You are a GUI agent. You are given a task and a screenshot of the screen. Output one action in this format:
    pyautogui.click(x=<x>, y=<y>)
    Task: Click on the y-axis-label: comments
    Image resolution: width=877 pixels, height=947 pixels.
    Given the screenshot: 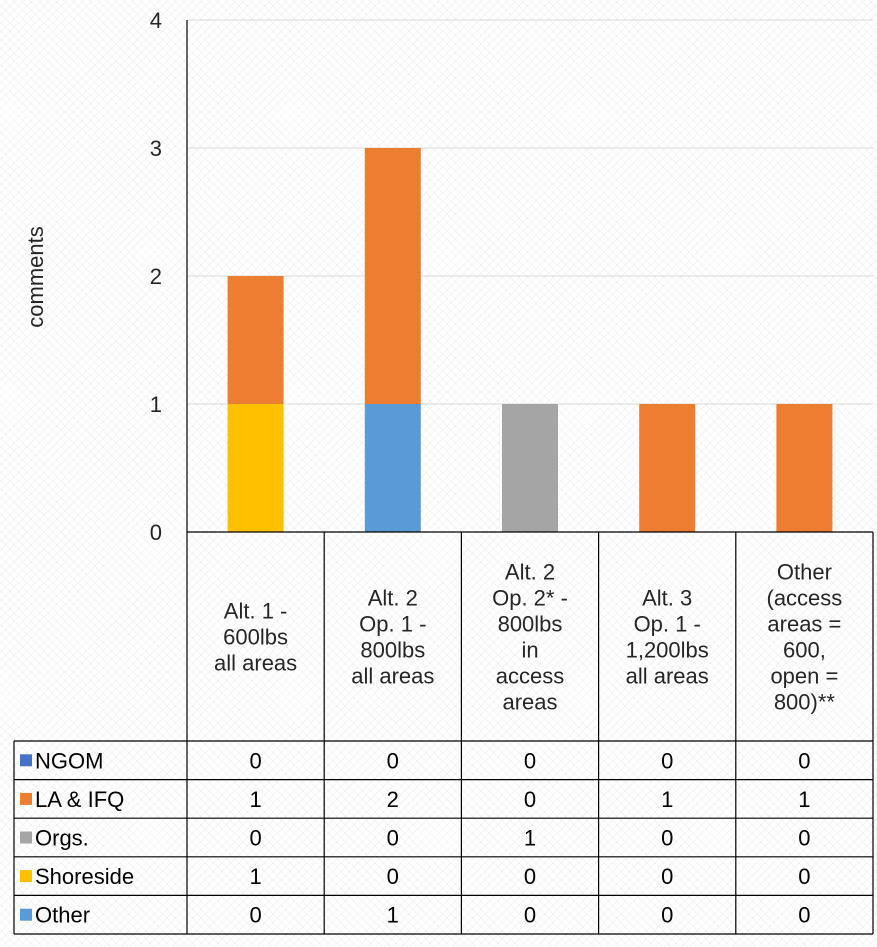 What is the action you would take?
    pyautogui.click(x=35, y=276)
    